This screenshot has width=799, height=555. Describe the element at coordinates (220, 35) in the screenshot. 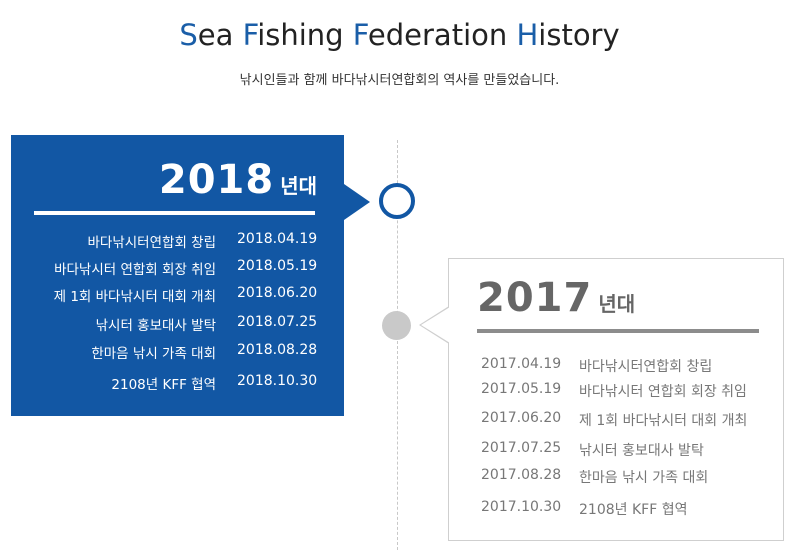

I see `title-part-1-rest: ea` at that location.